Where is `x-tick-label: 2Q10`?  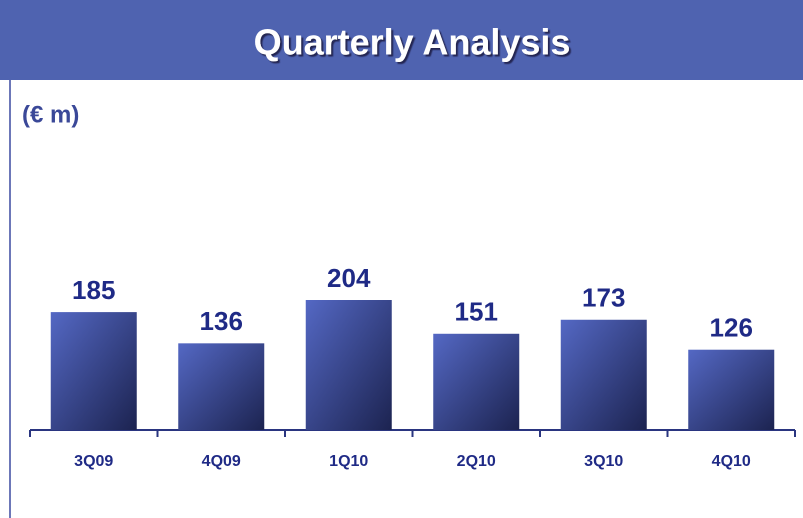
x-tick-label: 2Q10 is located at coordinates (476, 461).